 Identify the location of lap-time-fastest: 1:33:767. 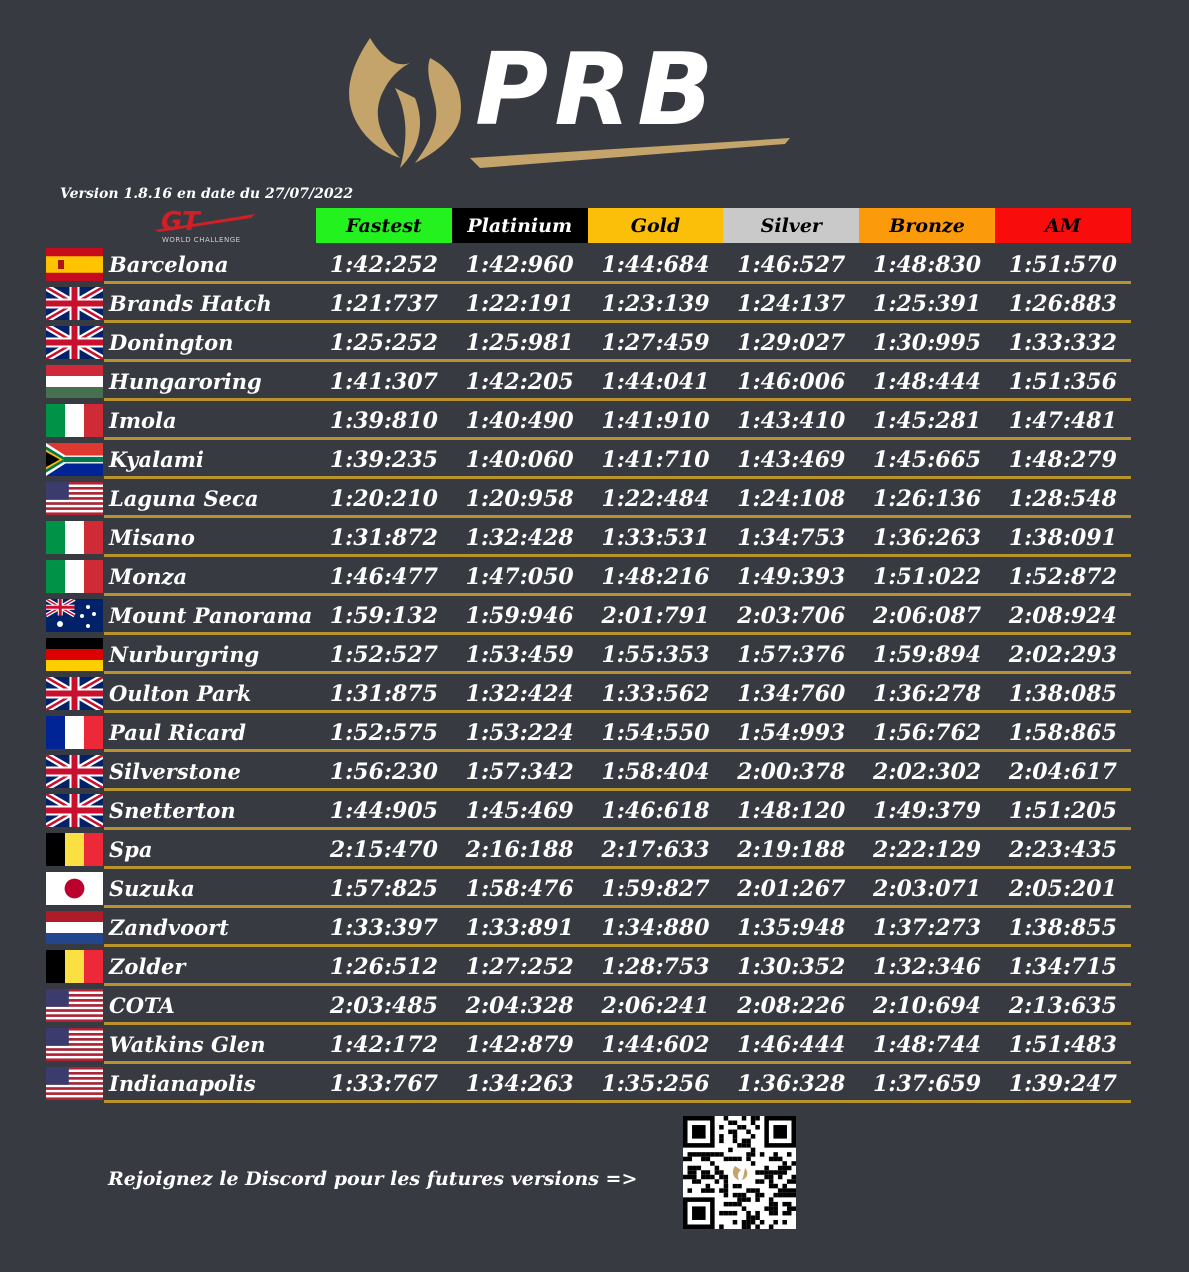
(383, 1083).